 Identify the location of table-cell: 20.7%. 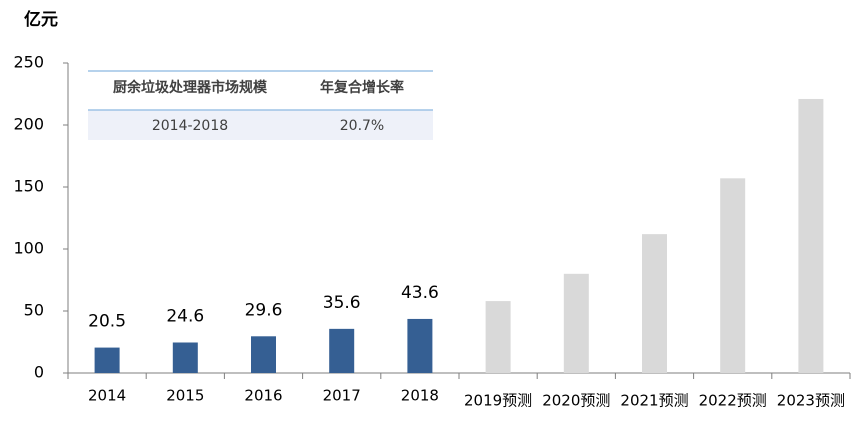
(362, 126).